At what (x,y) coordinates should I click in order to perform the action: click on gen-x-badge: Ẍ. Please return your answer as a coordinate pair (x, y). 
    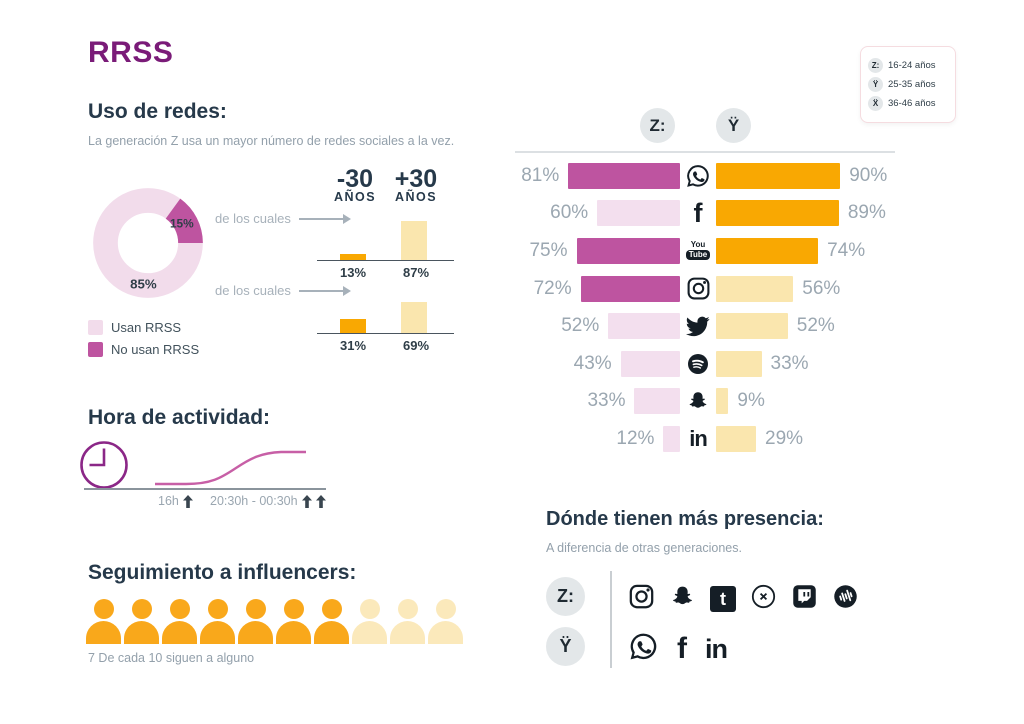
    Looking at the image, I should click on (875, 103).